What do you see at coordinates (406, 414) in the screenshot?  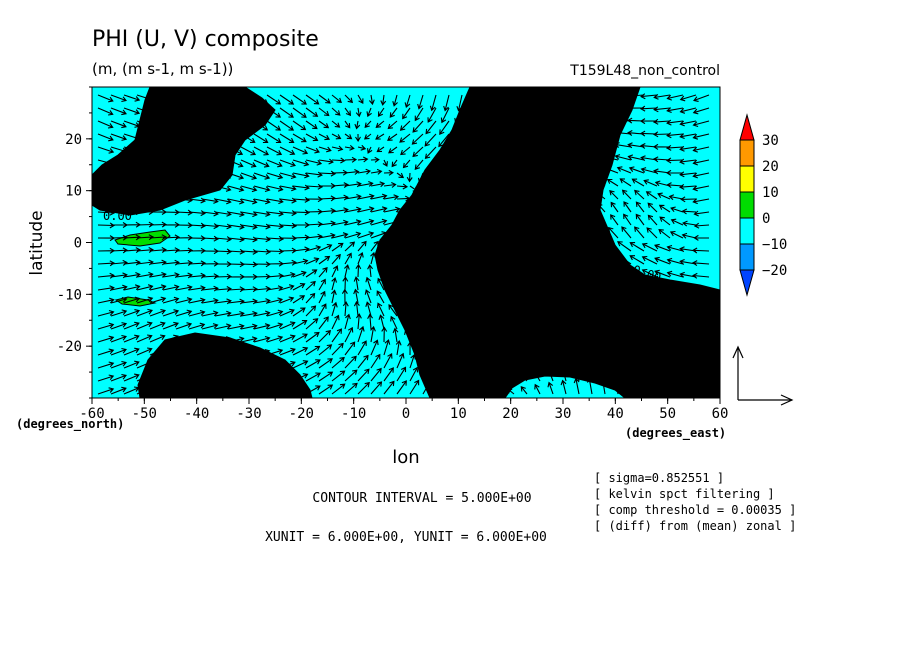 I see `x-tick-label: 0` at bounding box center [406, 414].